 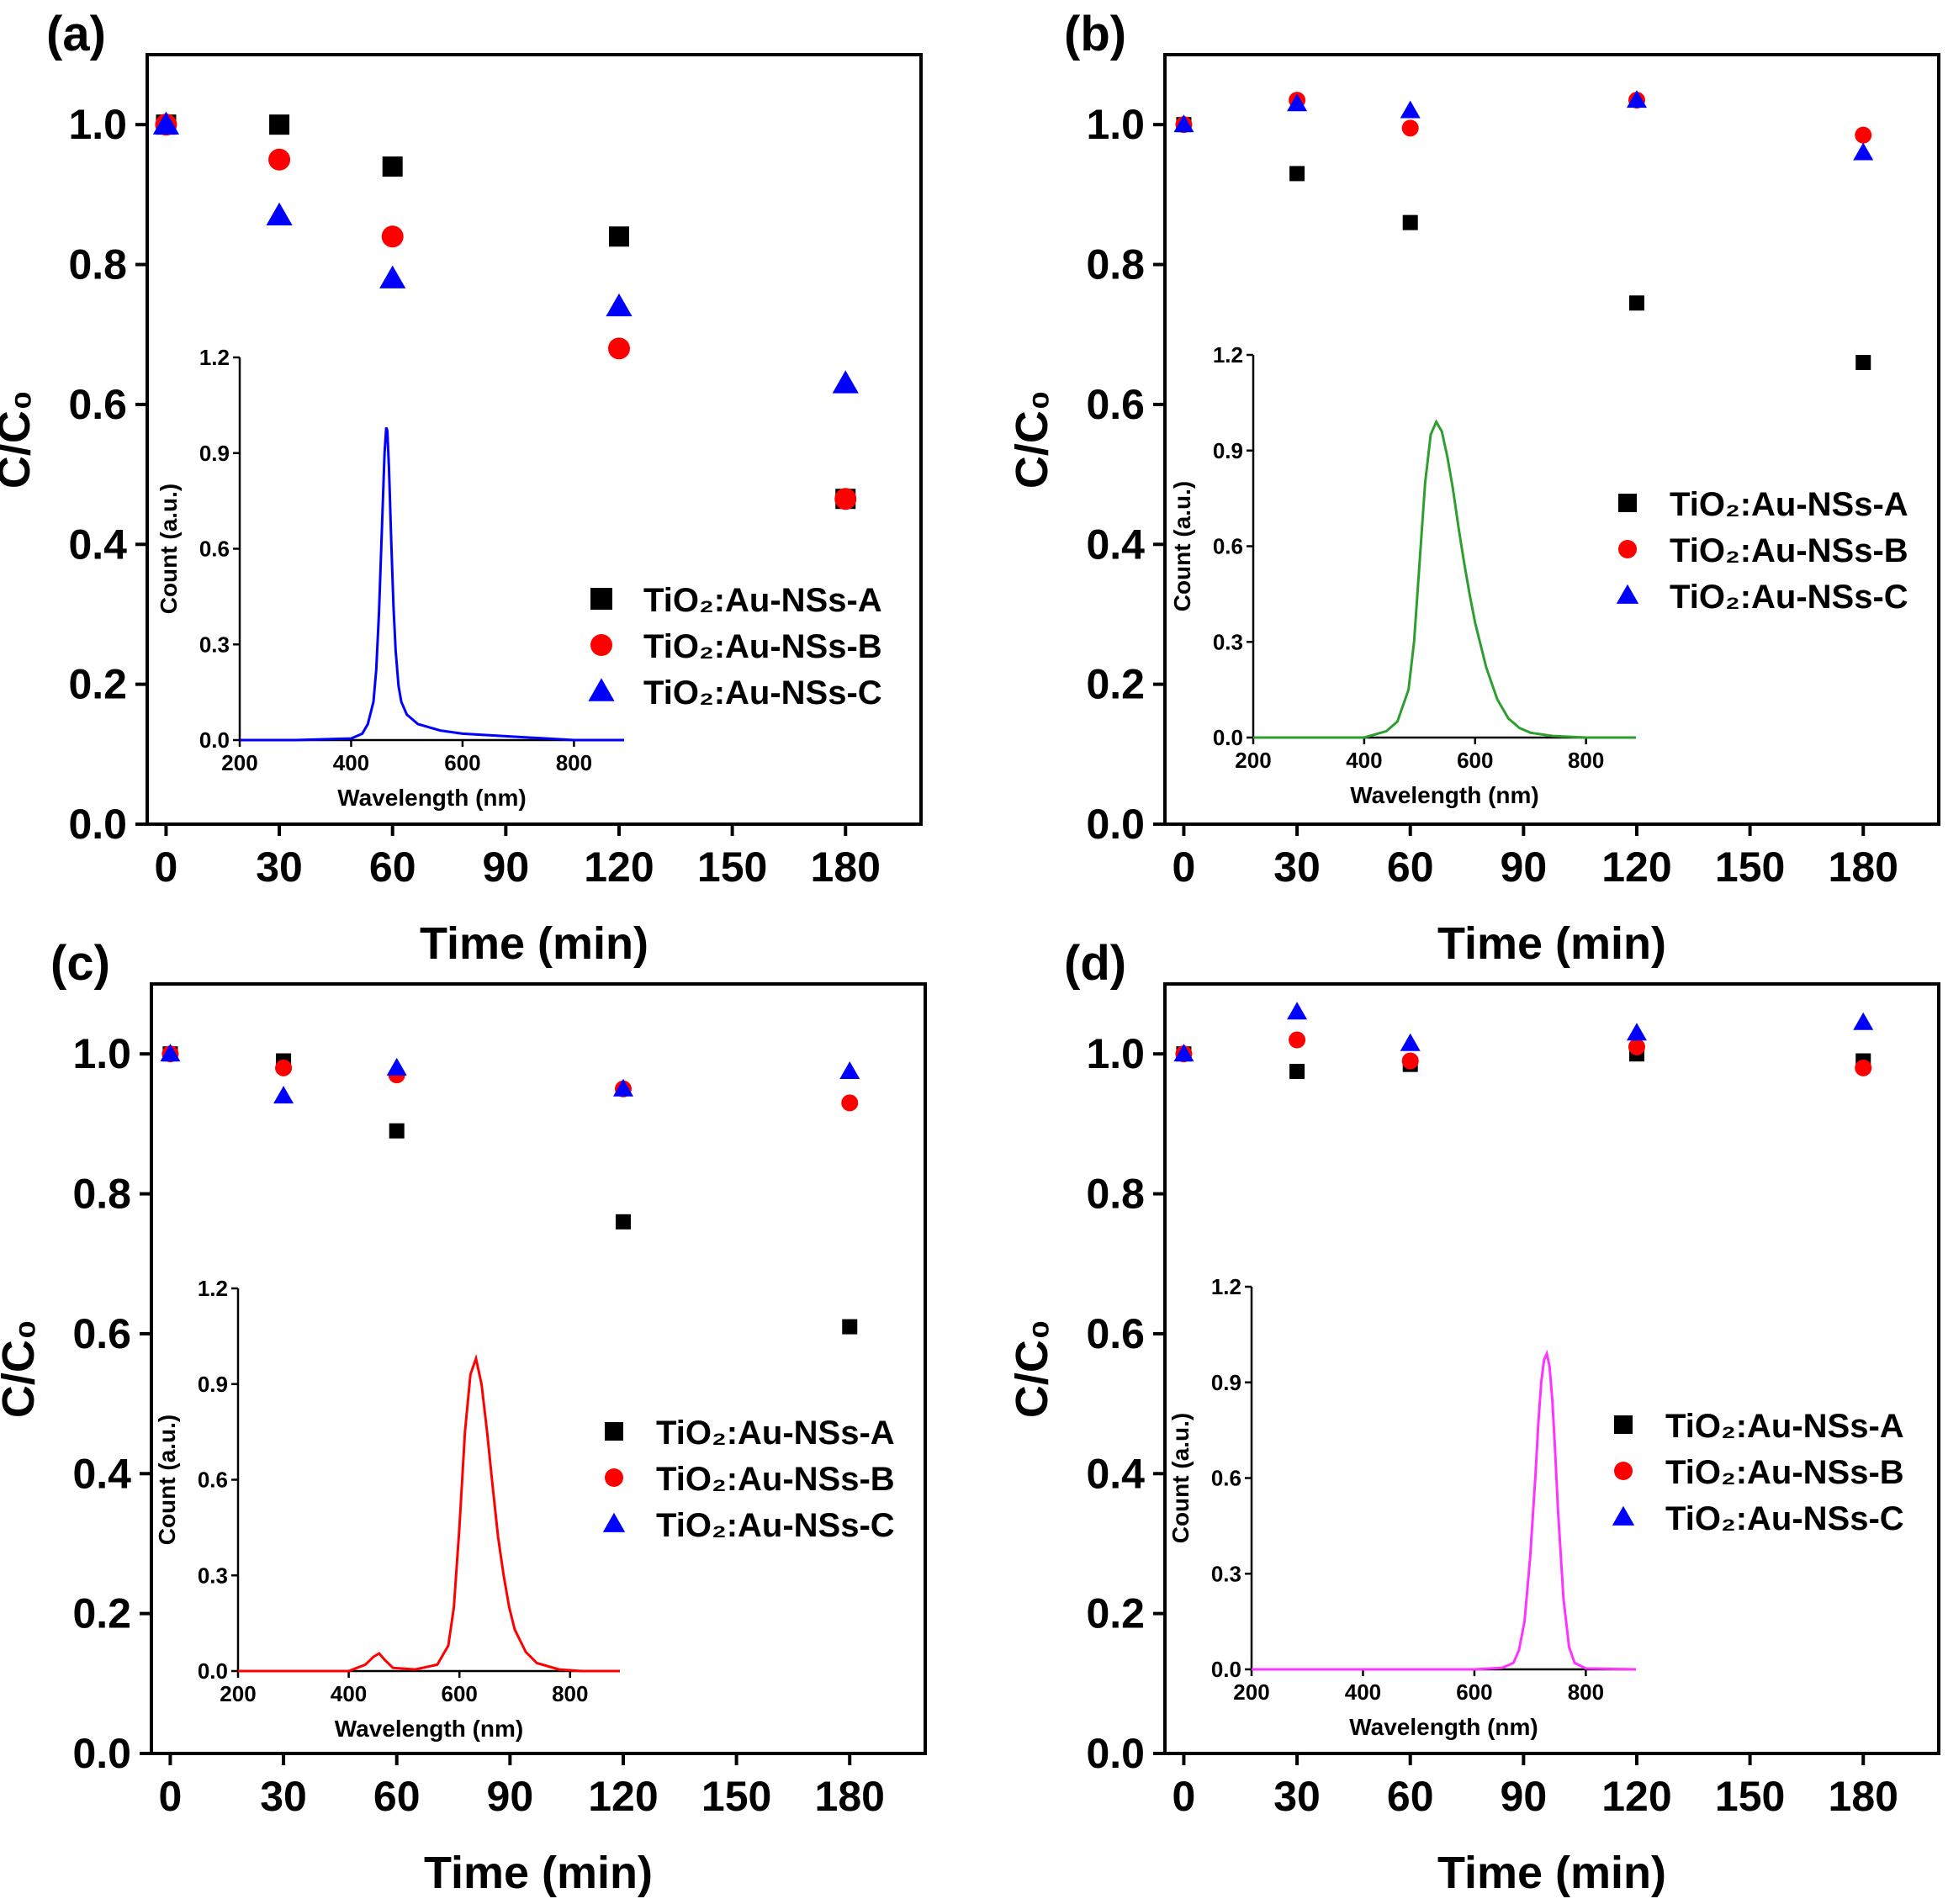 What do you see at coordinates (101, 1194) in the screenshot?
I see `y-tick-label: 0.8` at bounding box center [101, 1194].